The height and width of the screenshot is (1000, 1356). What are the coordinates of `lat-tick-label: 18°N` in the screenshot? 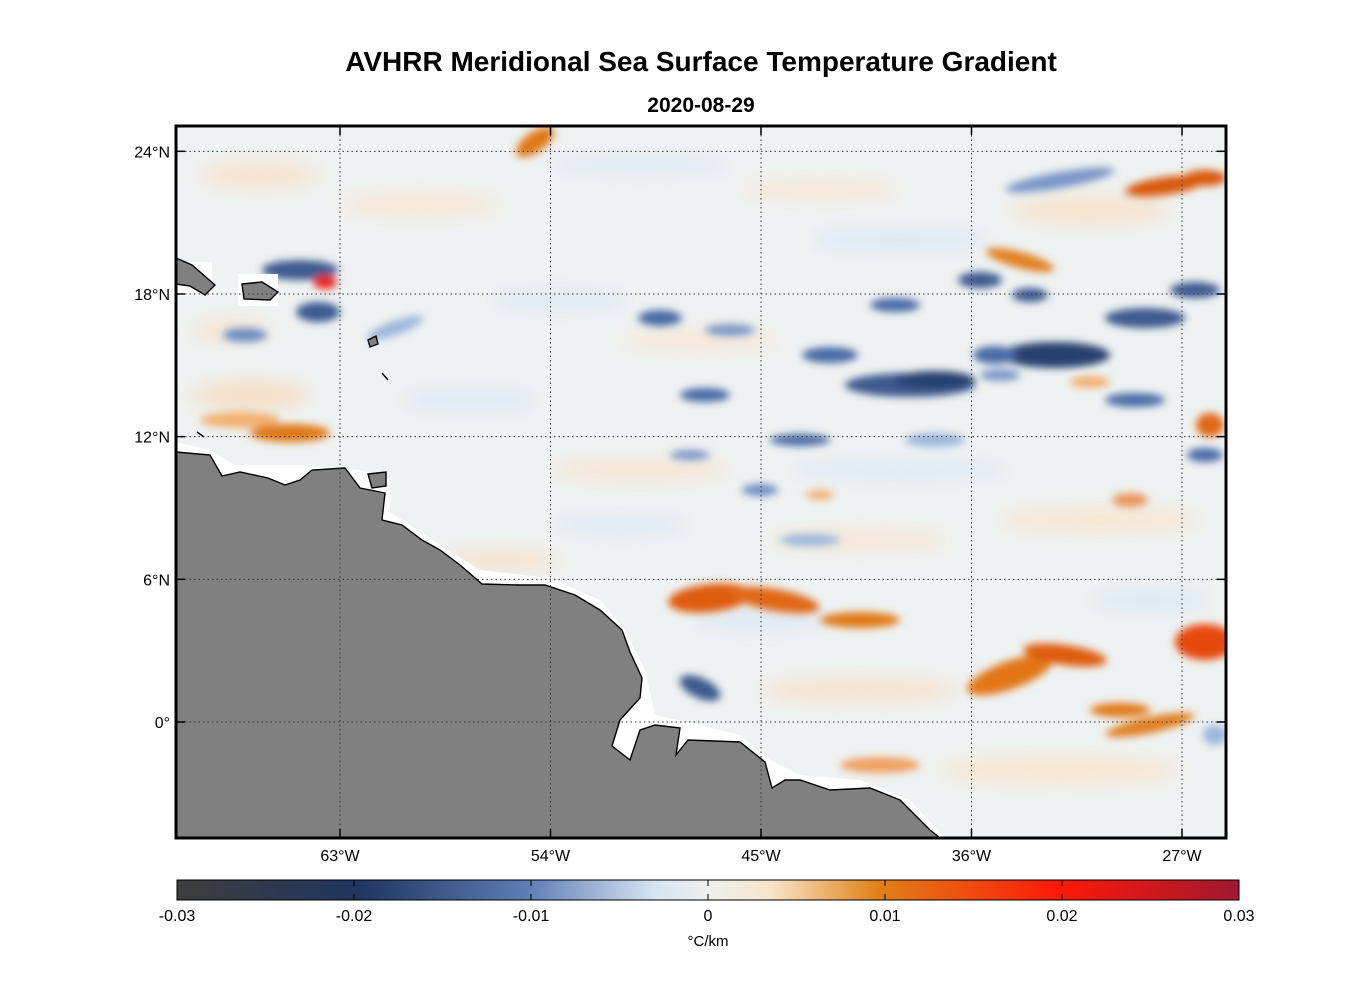 It's located at (152, 295).